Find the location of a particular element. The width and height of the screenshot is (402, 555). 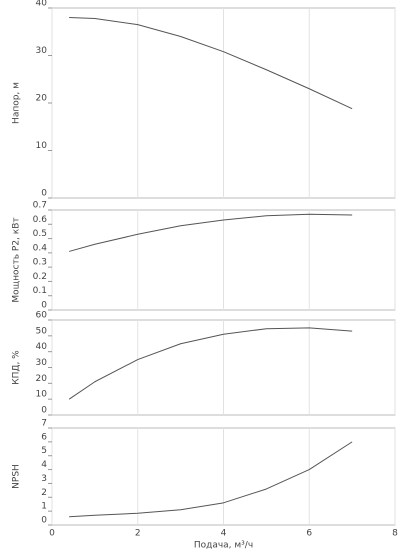

y-tick-label: 0.4 is located at coordinates (40, 248).